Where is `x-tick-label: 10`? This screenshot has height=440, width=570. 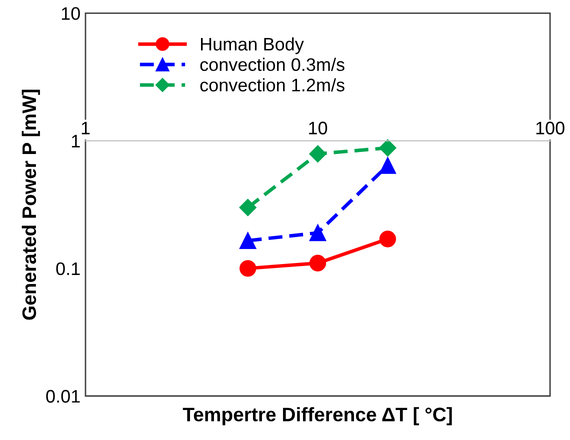
x-tick-label: 10 is located at coordinates (318, 128).